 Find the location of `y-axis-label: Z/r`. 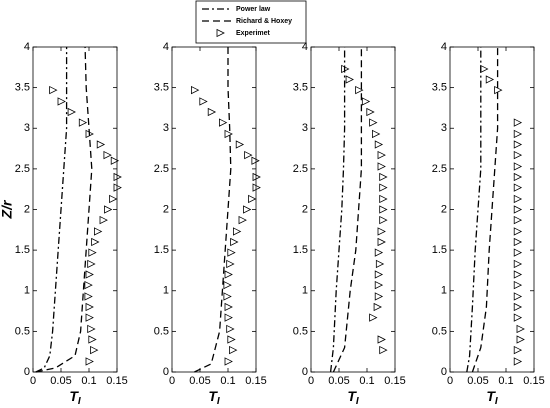

y-axis-label: Z/r is located at coordinates (7, 209).